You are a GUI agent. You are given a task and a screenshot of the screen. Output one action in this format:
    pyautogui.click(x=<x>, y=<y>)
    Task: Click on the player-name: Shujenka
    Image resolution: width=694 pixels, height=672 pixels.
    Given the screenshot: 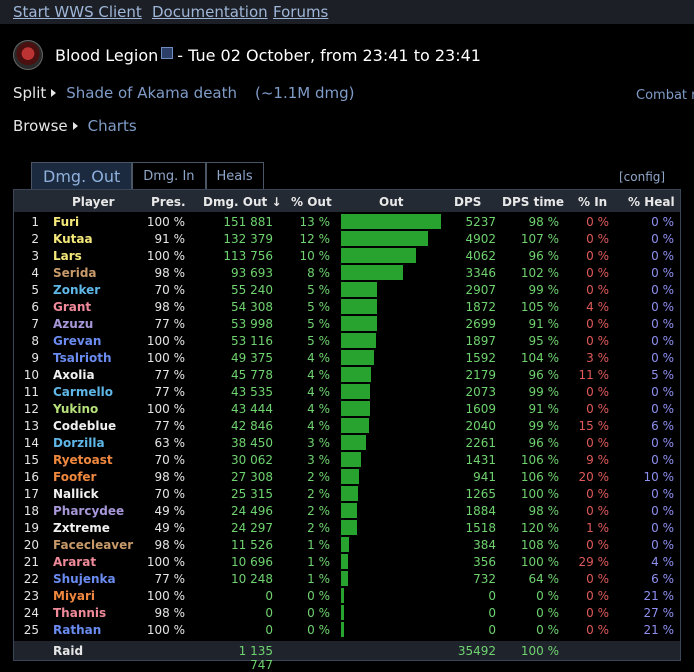 What is the action you would take?
    pyautogui.click(x=84, y=579)
    